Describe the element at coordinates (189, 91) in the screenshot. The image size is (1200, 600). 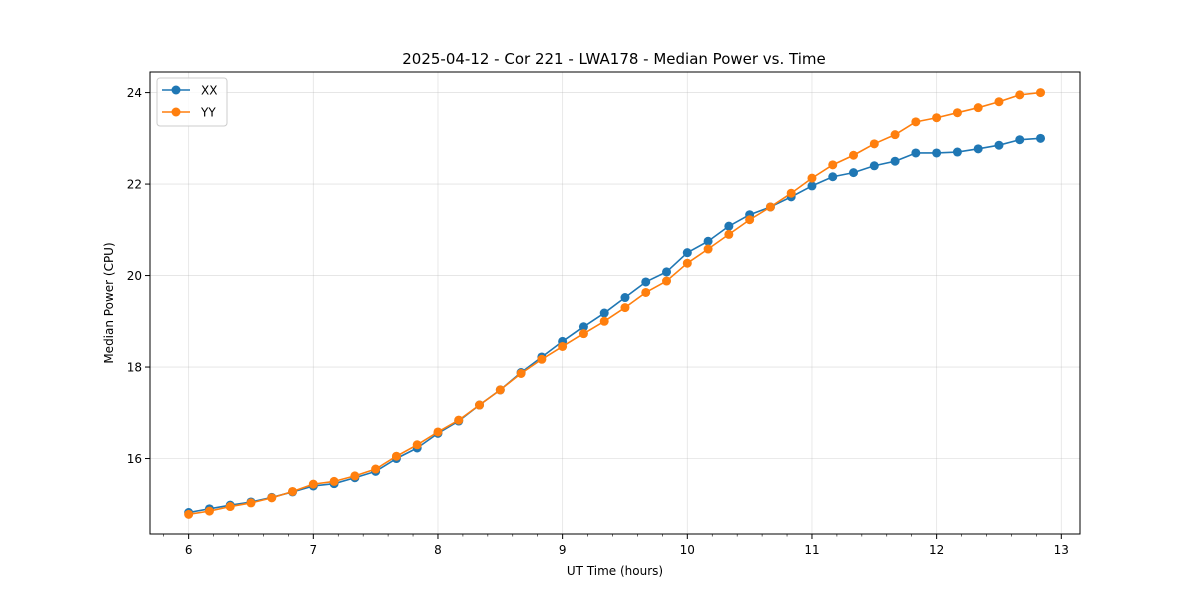
I see `legend-entry-xx: XX` at that location.